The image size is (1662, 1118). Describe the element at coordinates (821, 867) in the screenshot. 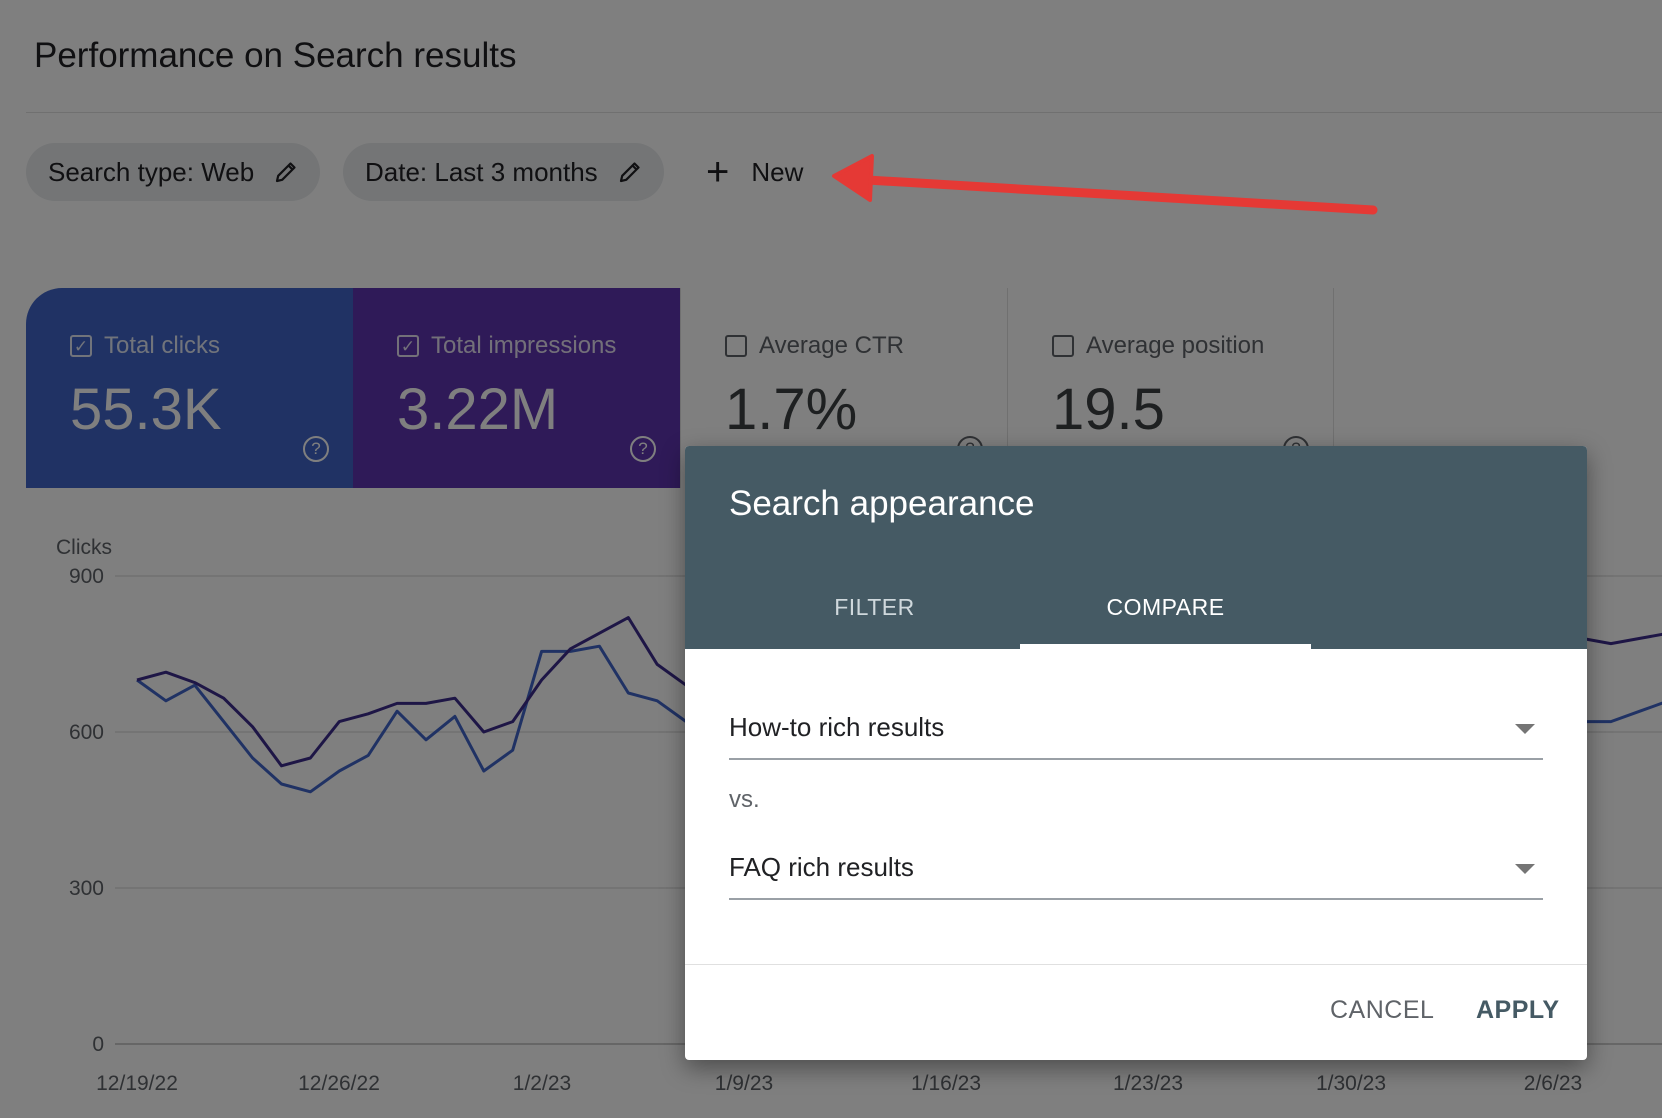

I see `compare-select-second-value: FAQ rich results` at that location.